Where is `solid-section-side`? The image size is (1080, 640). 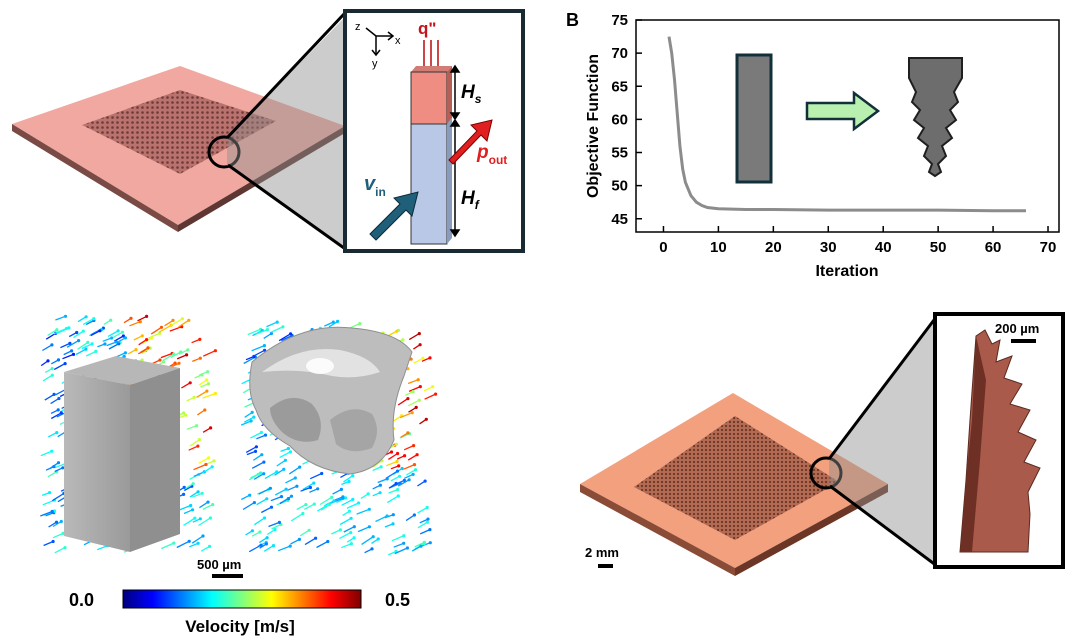 solid-section-side is located at coordinates (449, 95).